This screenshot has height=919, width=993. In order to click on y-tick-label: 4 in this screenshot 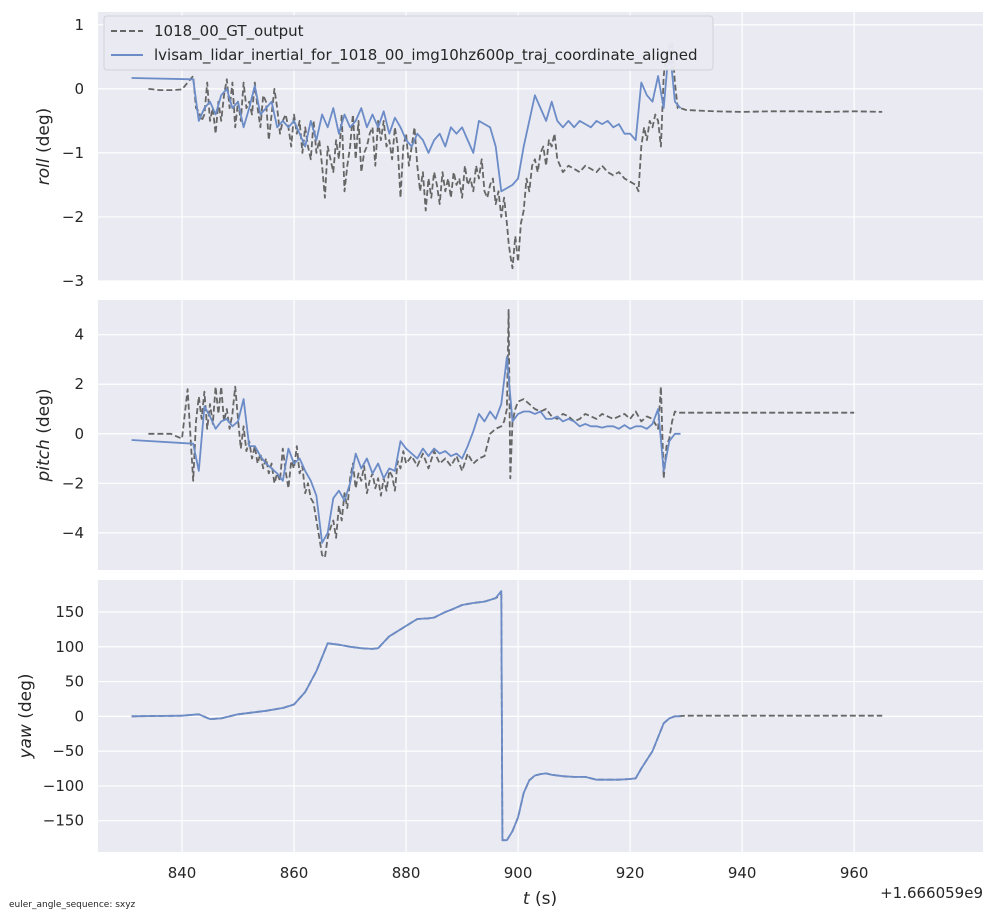, I will do `click(79, 335)`.